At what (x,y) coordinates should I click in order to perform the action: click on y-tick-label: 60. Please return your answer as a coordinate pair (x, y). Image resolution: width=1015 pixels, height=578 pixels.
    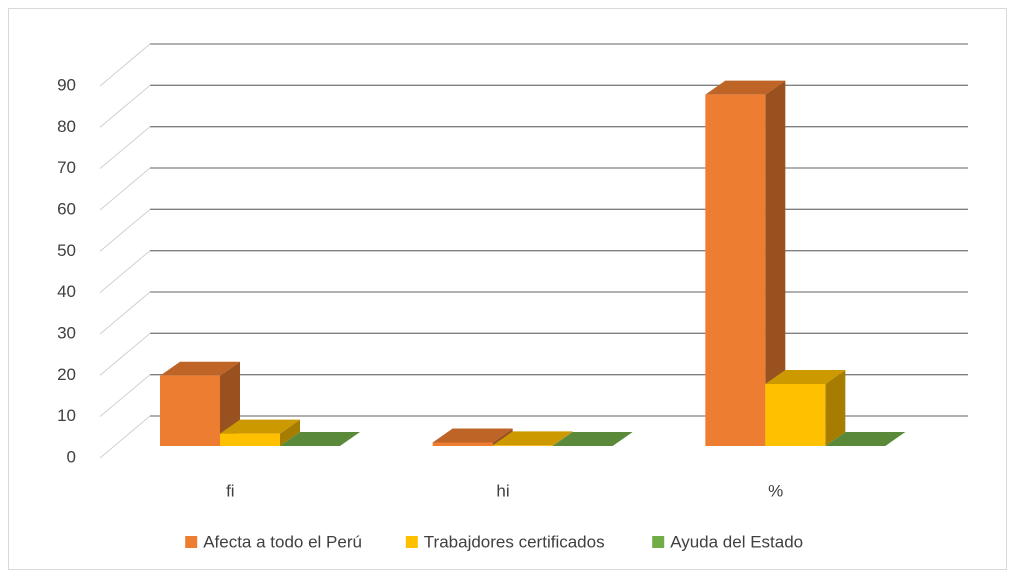
    Looking at the image, I should click on (66, 208).